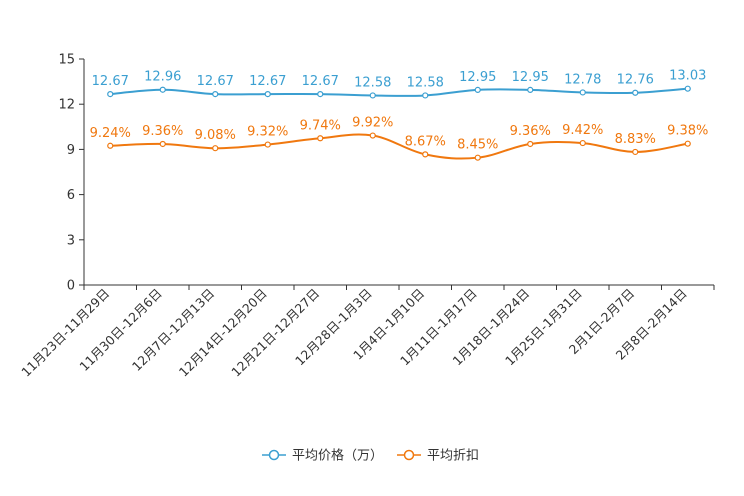  I want to click on legend-label: 平均折扣, so click(453, 456).